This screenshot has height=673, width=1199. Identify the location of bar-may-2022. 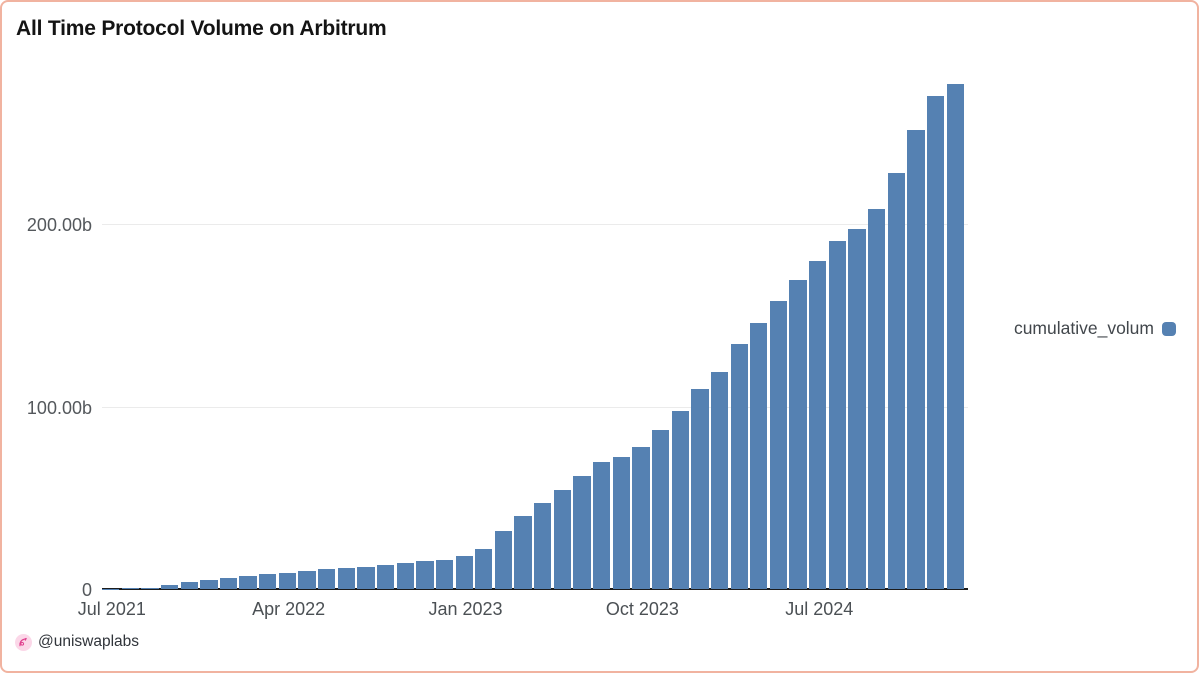
(307, 579).